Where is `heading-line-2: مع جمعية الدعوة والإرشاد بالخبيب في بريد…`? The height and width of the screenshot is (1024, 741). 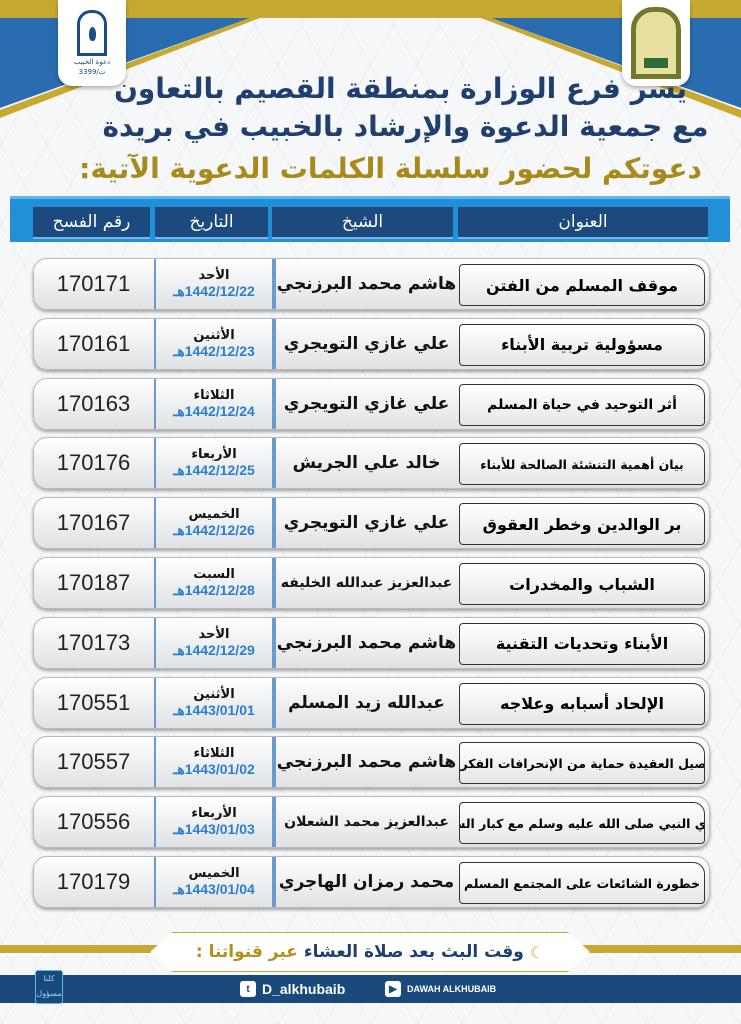 heading-line-2: مع جمعية الدعوة والإرشاد بالخبيب في بريد… is located at coordinates (405, 126).